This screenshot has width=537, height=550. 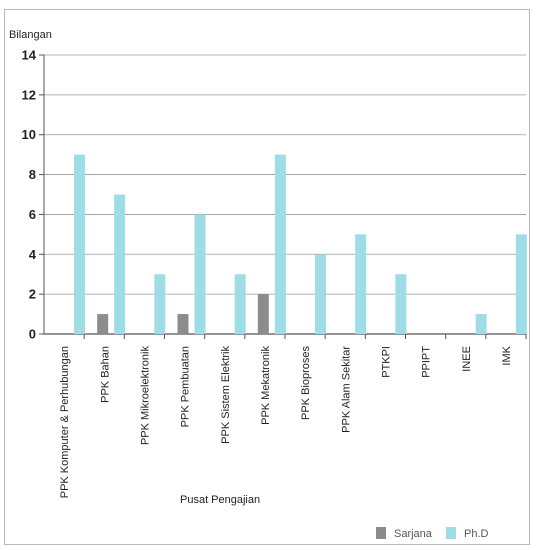 What do you see at coordinates (65, 422) in the screenshot?
I see `x-category-label: PPK Komputer & Perhubungan` at bounding box center [65, 422].